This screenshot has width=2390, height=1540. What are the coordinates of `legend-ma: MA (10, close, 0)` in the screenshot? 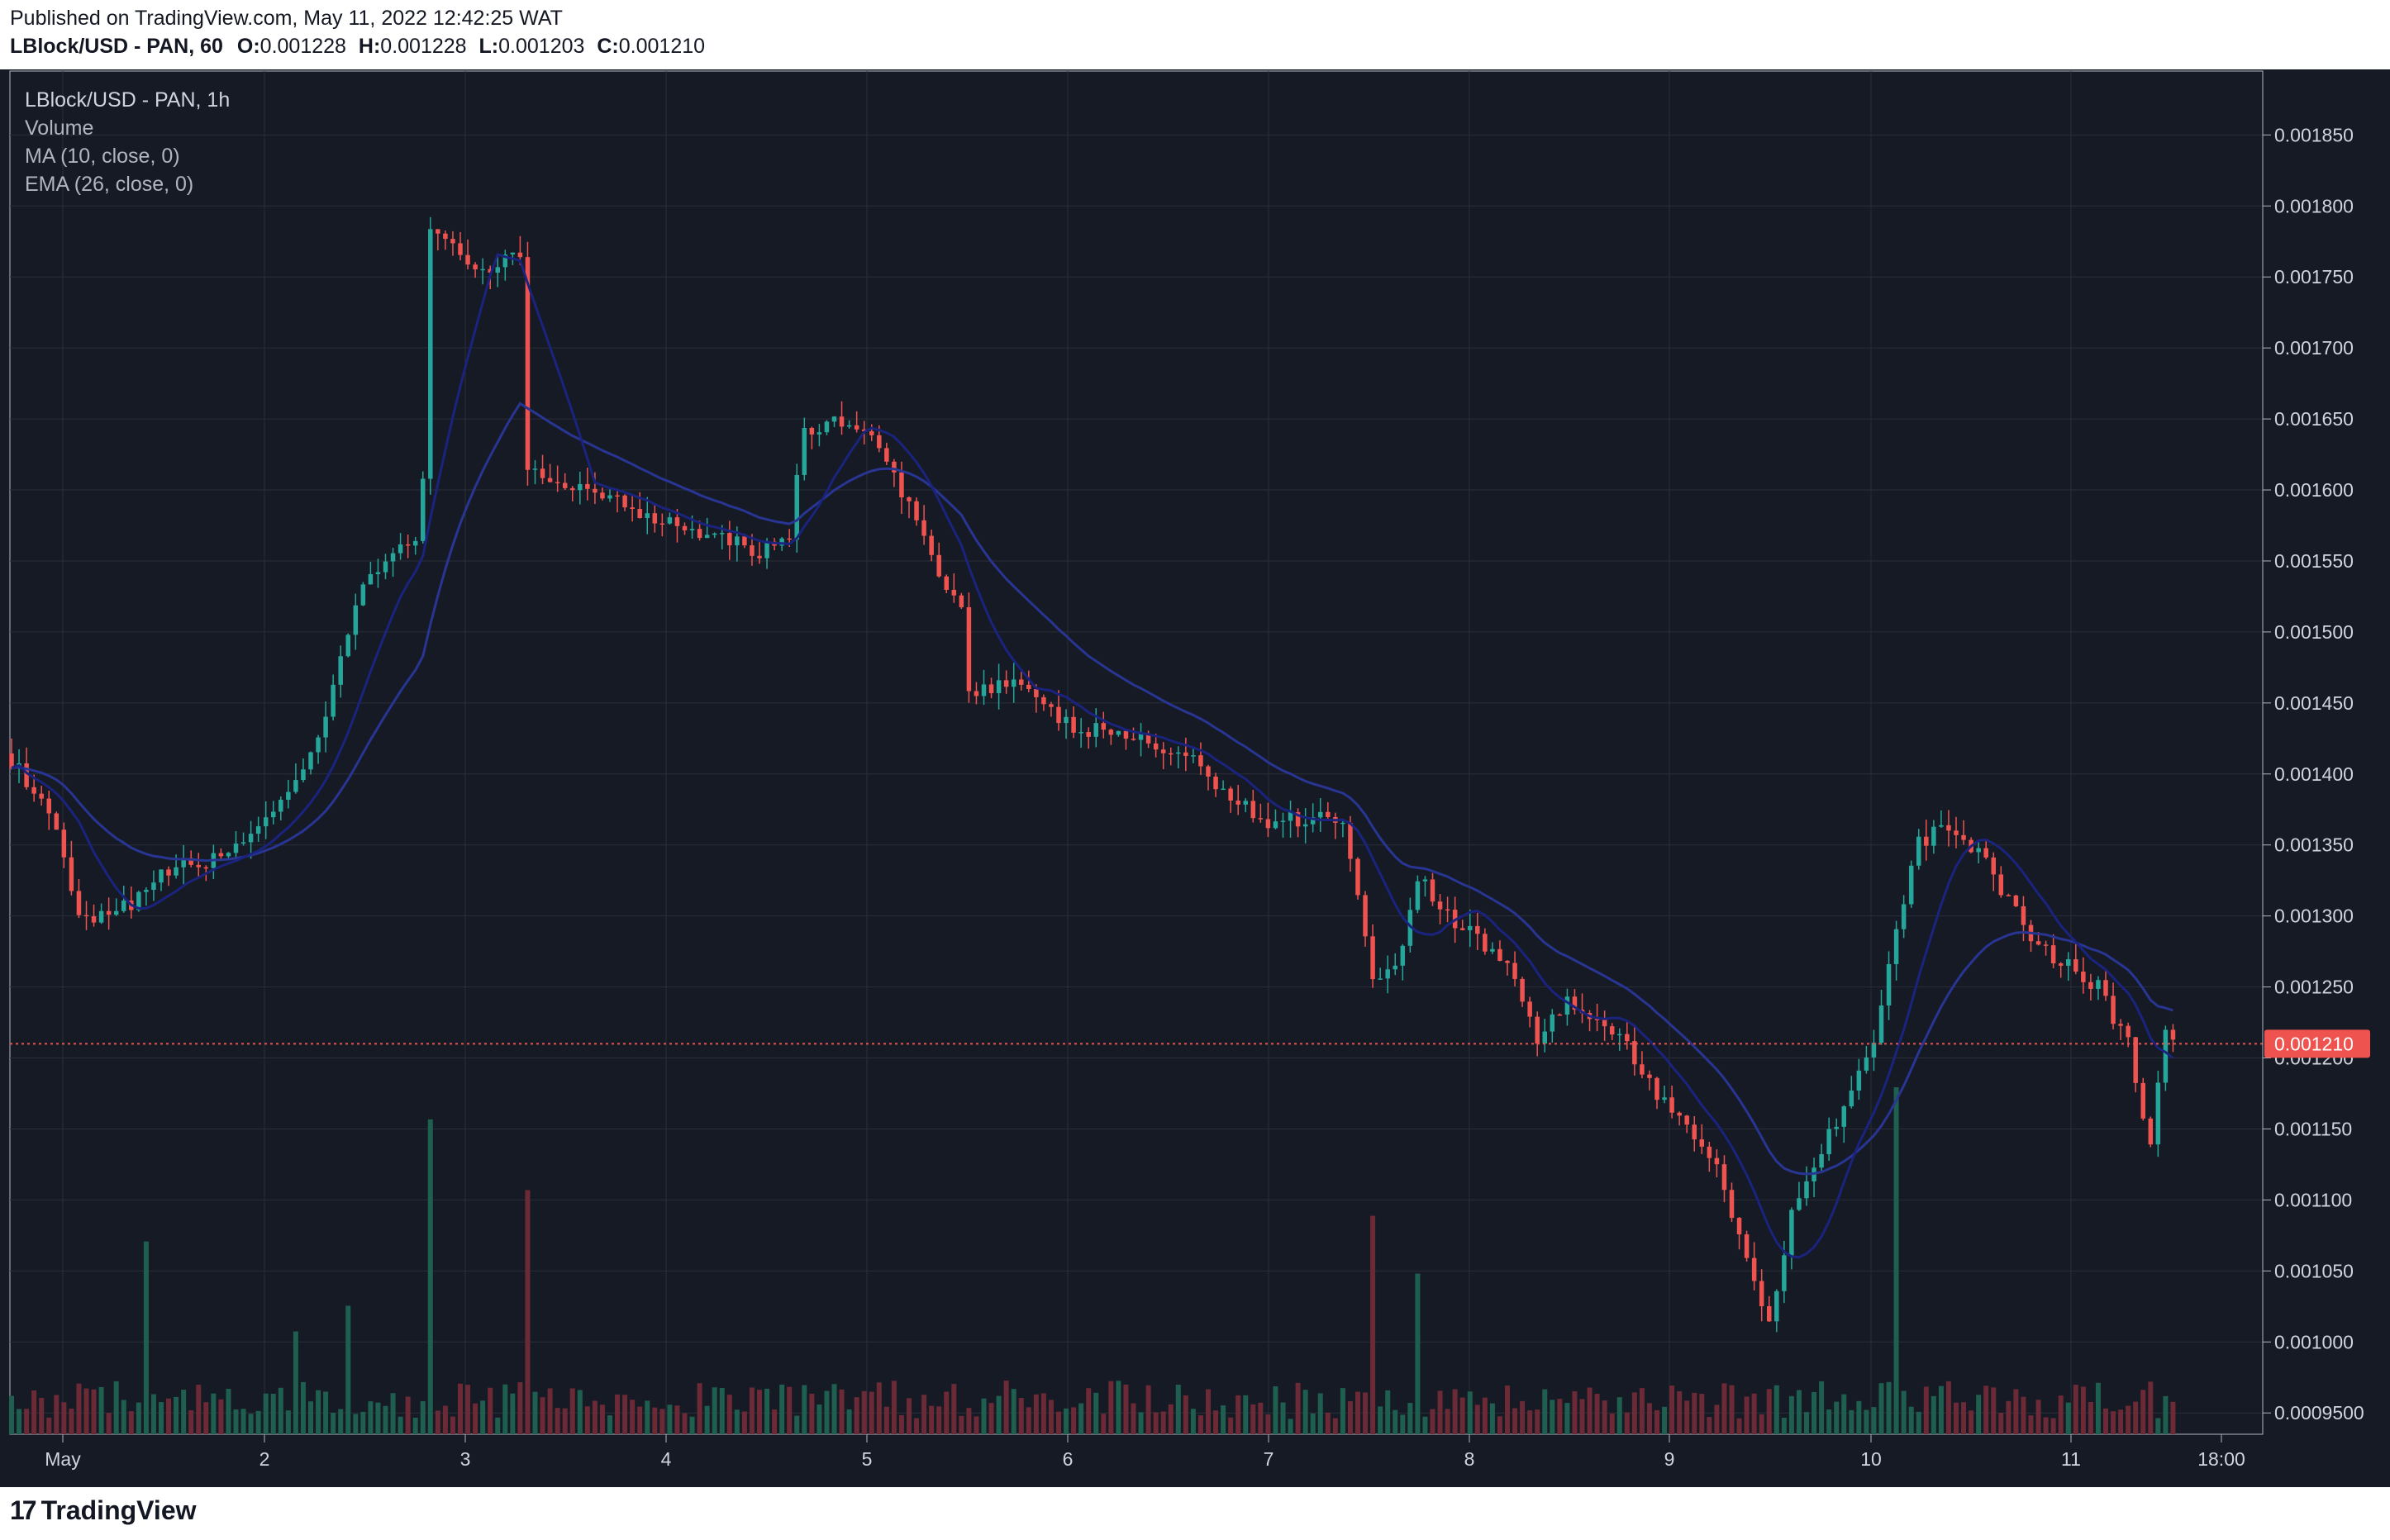 It's located at (102, 156).